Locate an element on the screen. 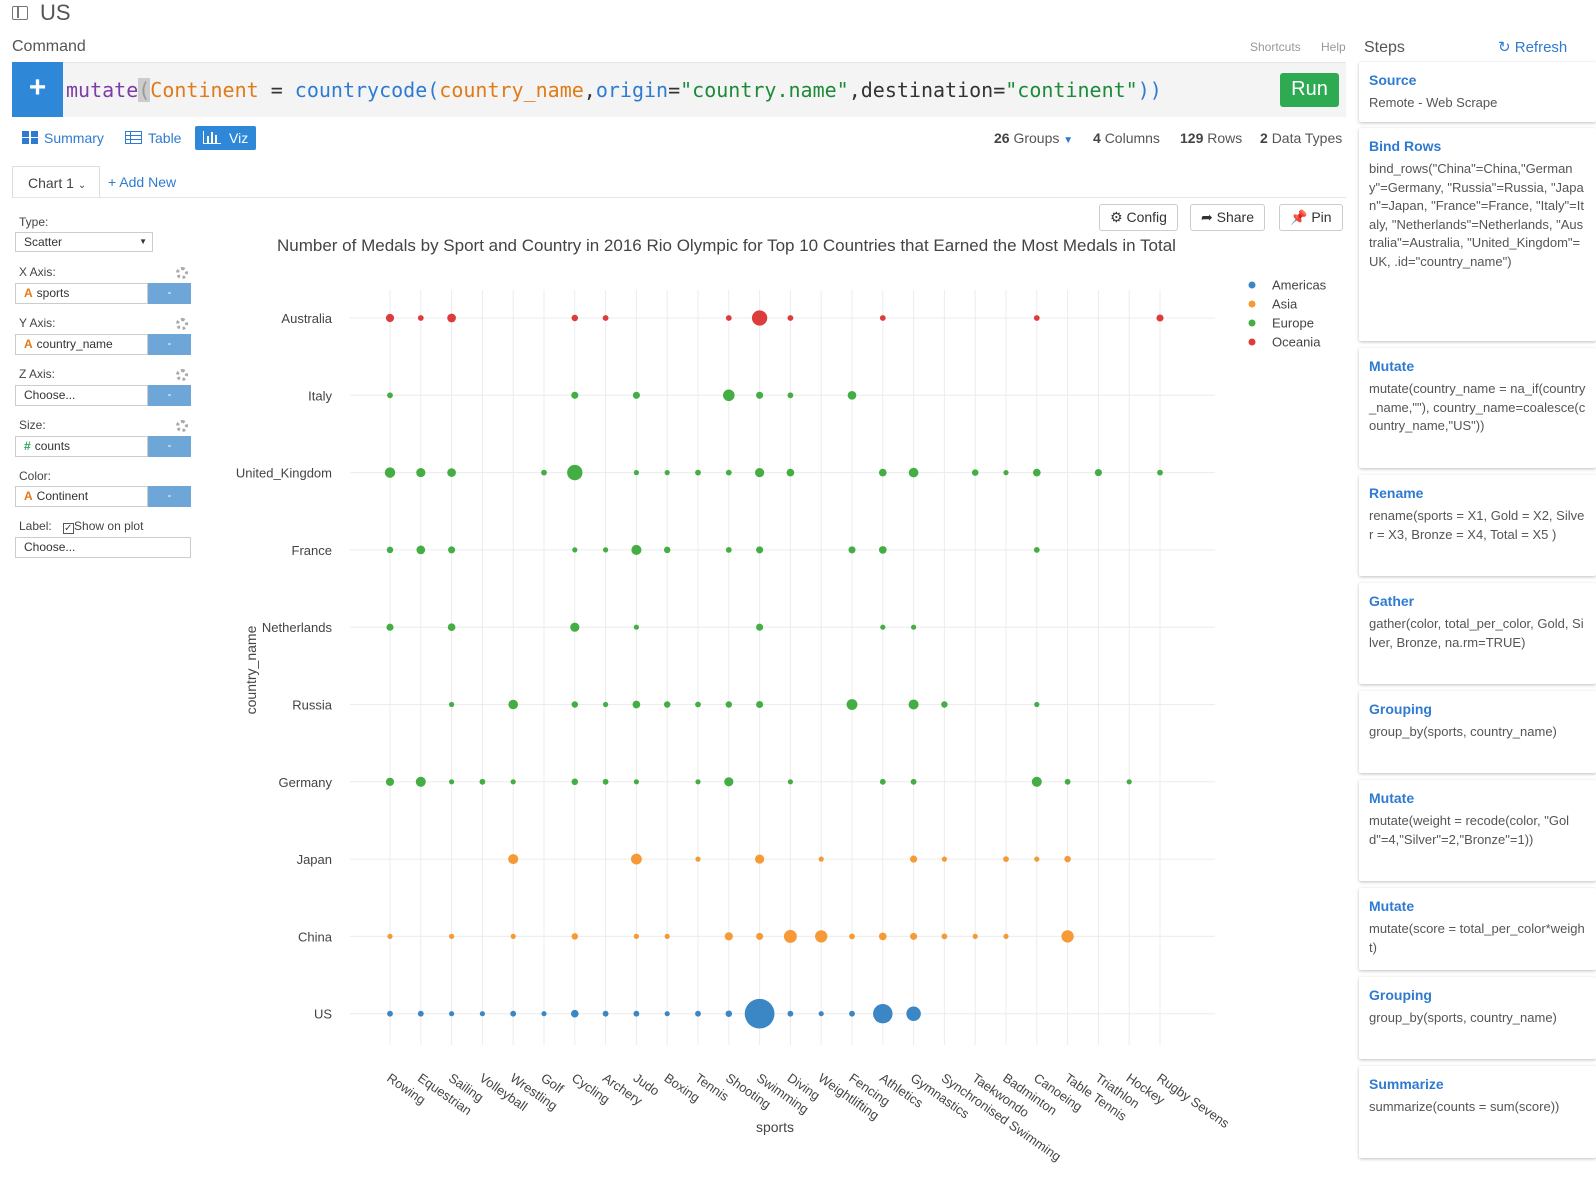 The image size is (1596, 1177). step-card: Summarize summarize(counts = sum(score)) is located at coordinates (1477, 1112).